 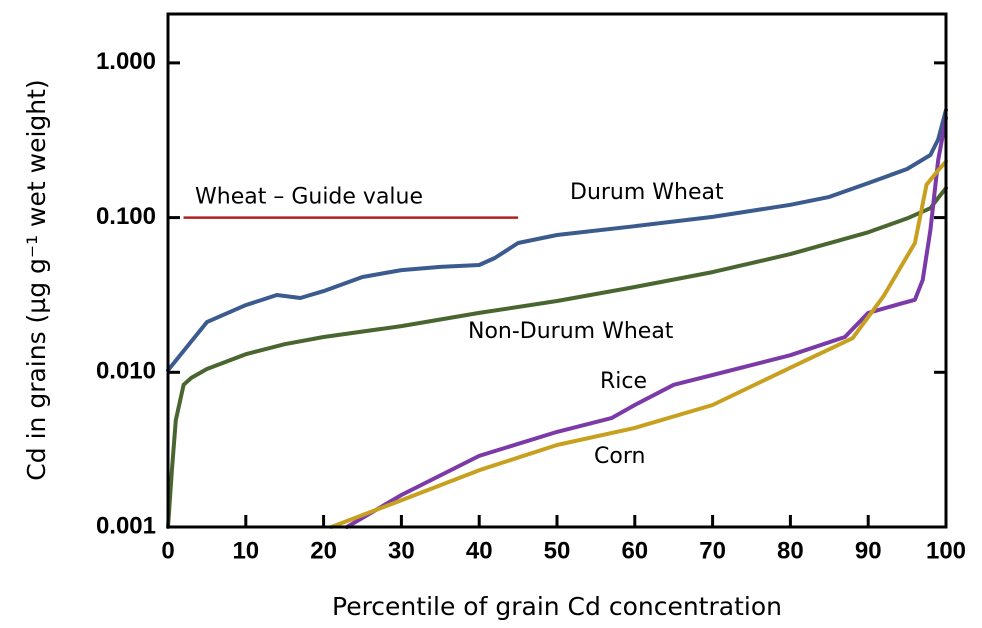 What do you see at coordinates (647, 192) in the screenshot?
I see `series-label: Durum Wheat` at bounding box center [647, 192].